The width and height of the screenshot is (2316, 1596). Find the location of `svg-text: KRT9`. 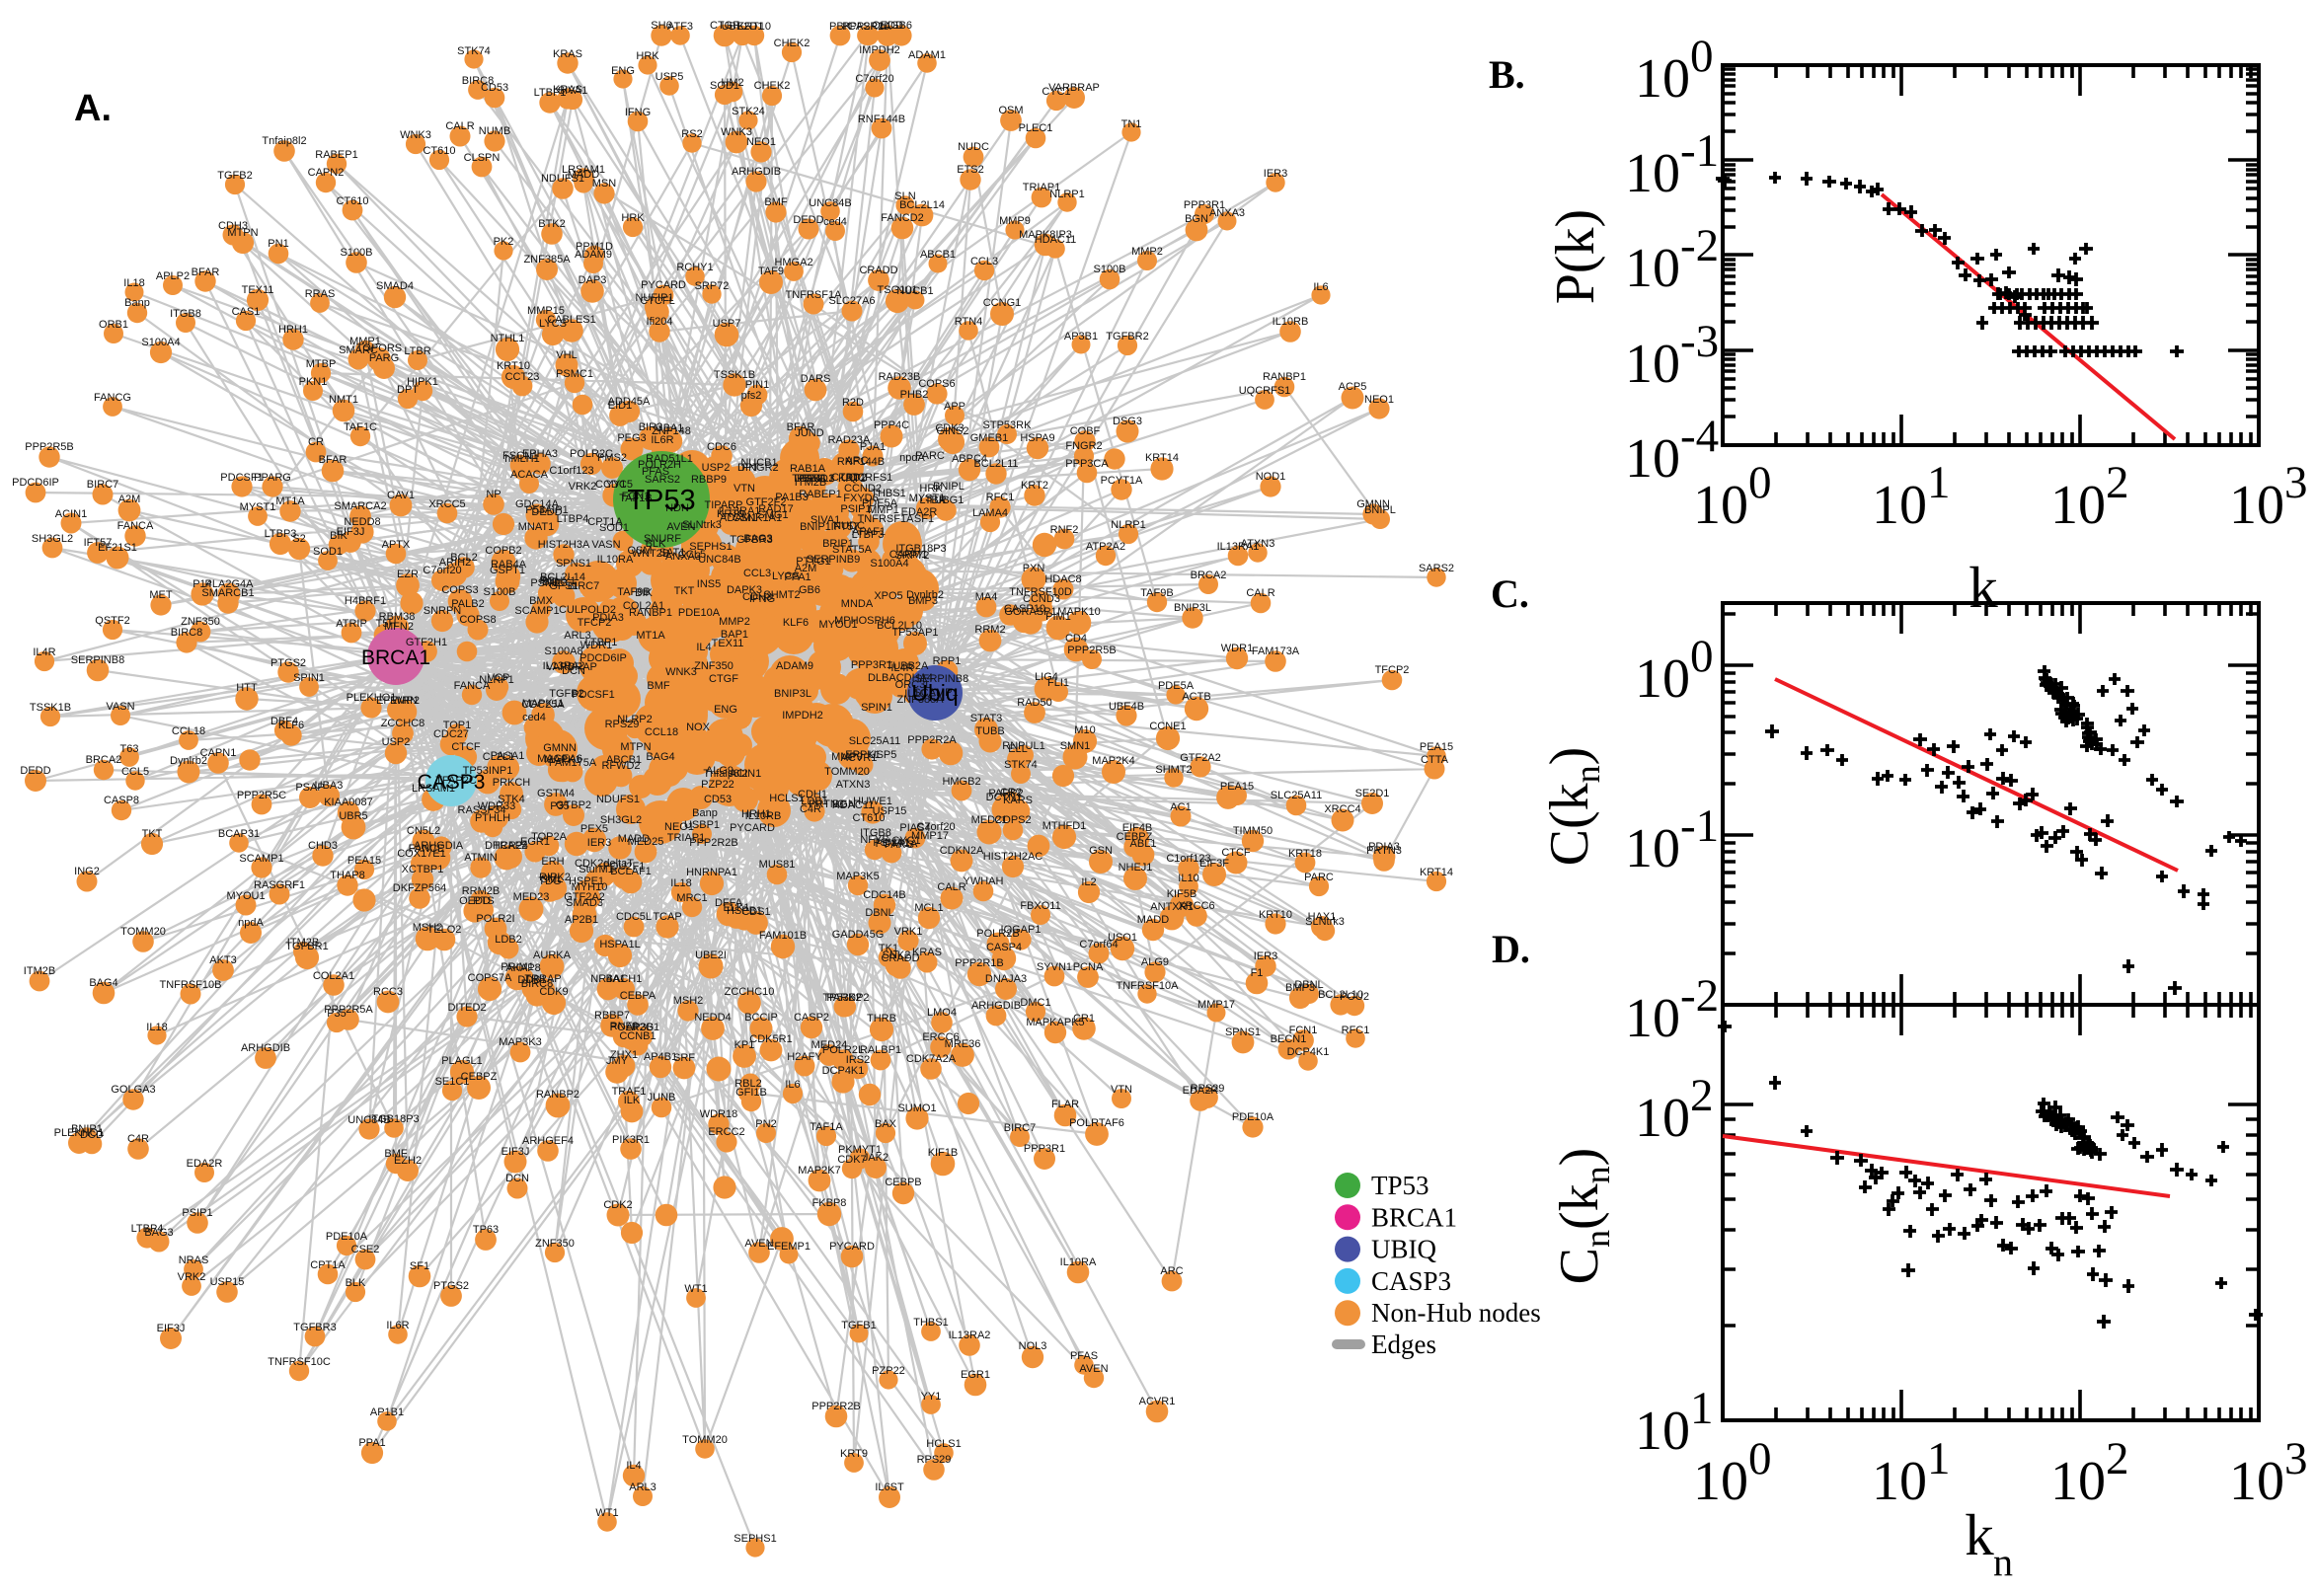

svg-text: KRT9 is located at coordinates (854, 1454).